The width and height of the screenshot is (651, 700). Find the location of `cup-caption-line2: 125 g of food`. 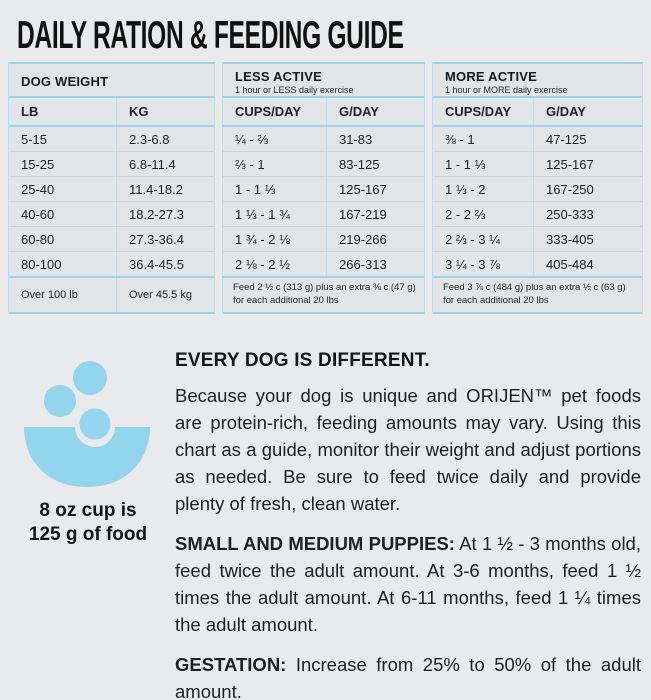

cup-caption-line2: 125 g of food is located at coordinates (88, 534).